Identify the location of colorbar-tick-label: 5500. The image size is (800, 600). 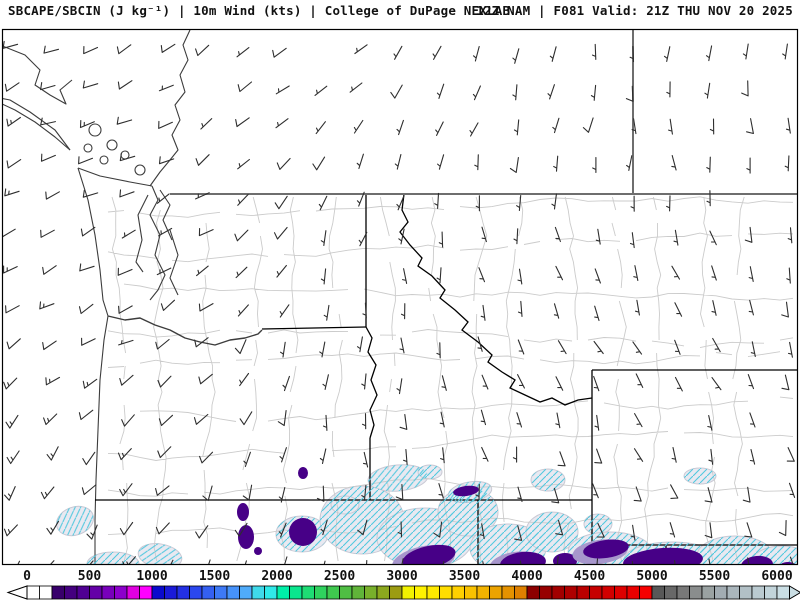
(714, 576).